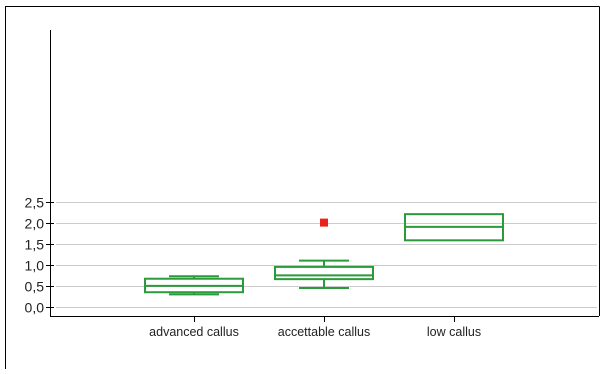 The width and height of the screenshot is (605, 374). Describe the element at coordinates (324, 273) in the screenshot. I see `box-iqr` at that location.